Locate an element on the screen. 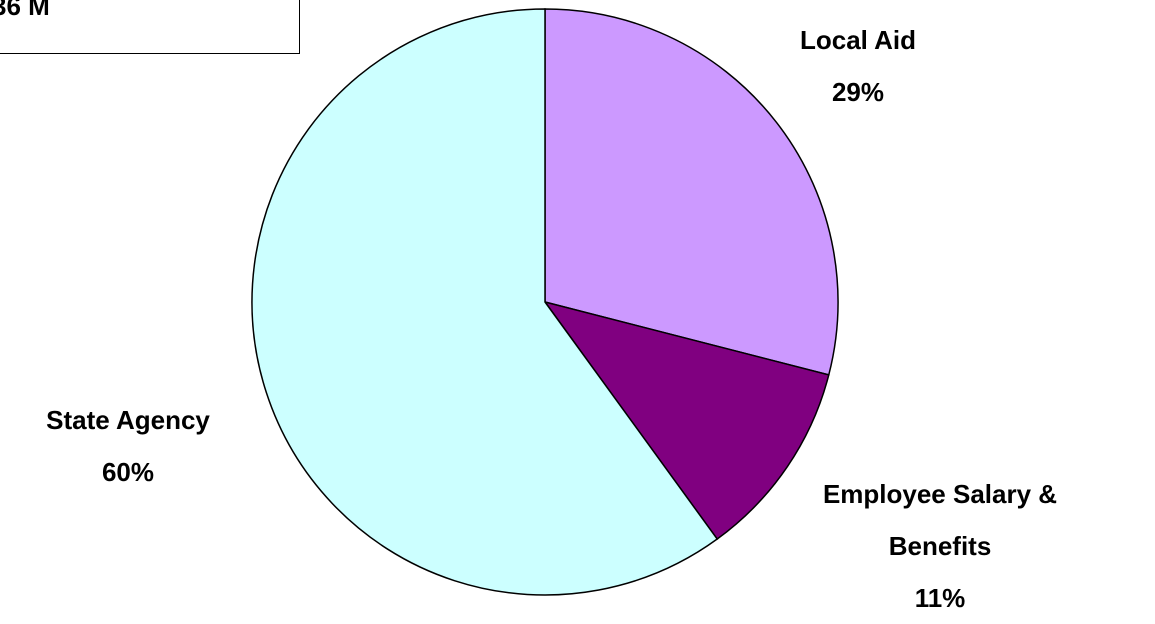  value-label: 11% is located at coordinates (940, 598).